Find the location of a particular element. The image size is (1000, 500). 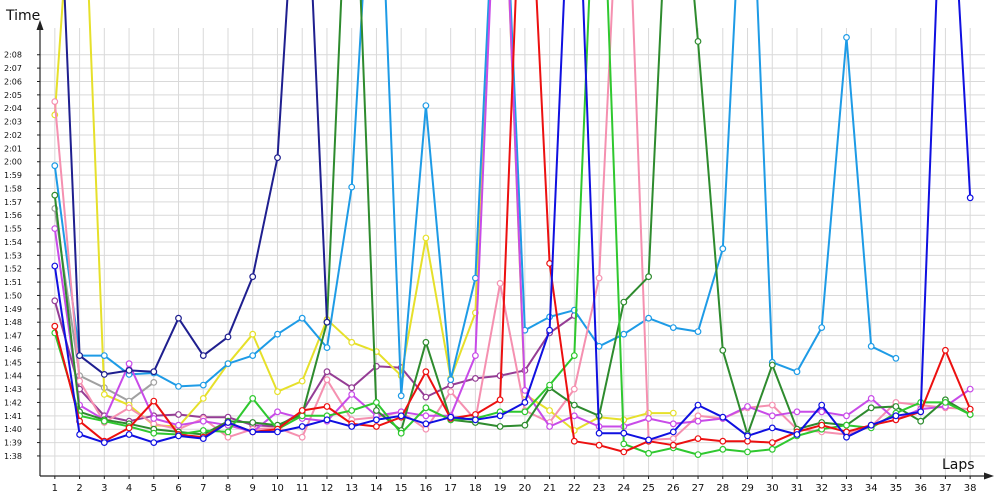

x-tick-label: 38 is located at coordinates (970, 488).